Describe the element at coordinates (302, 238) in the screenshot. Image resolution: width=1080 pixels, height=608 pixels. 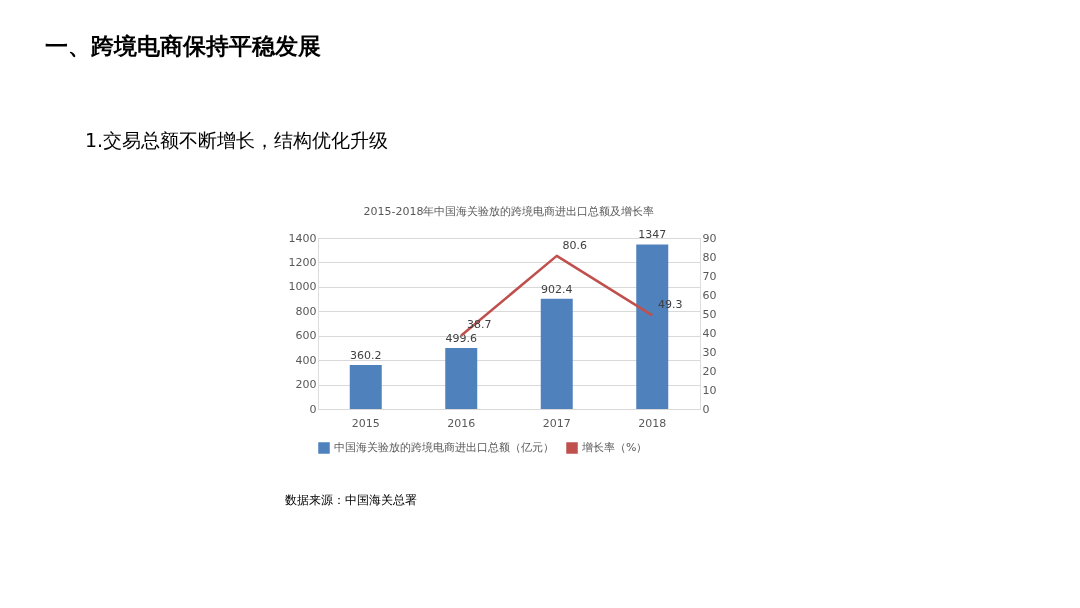
I see `y-tick-label: 1400` at that location.